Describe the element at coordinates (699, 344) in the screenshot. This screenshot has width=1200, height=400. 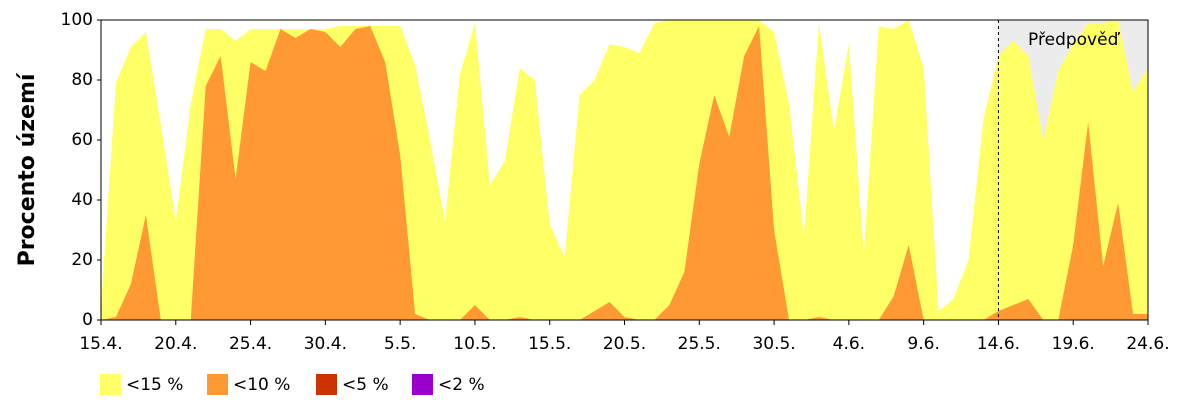
I see `x-tick-label: 25.5.` at that location.